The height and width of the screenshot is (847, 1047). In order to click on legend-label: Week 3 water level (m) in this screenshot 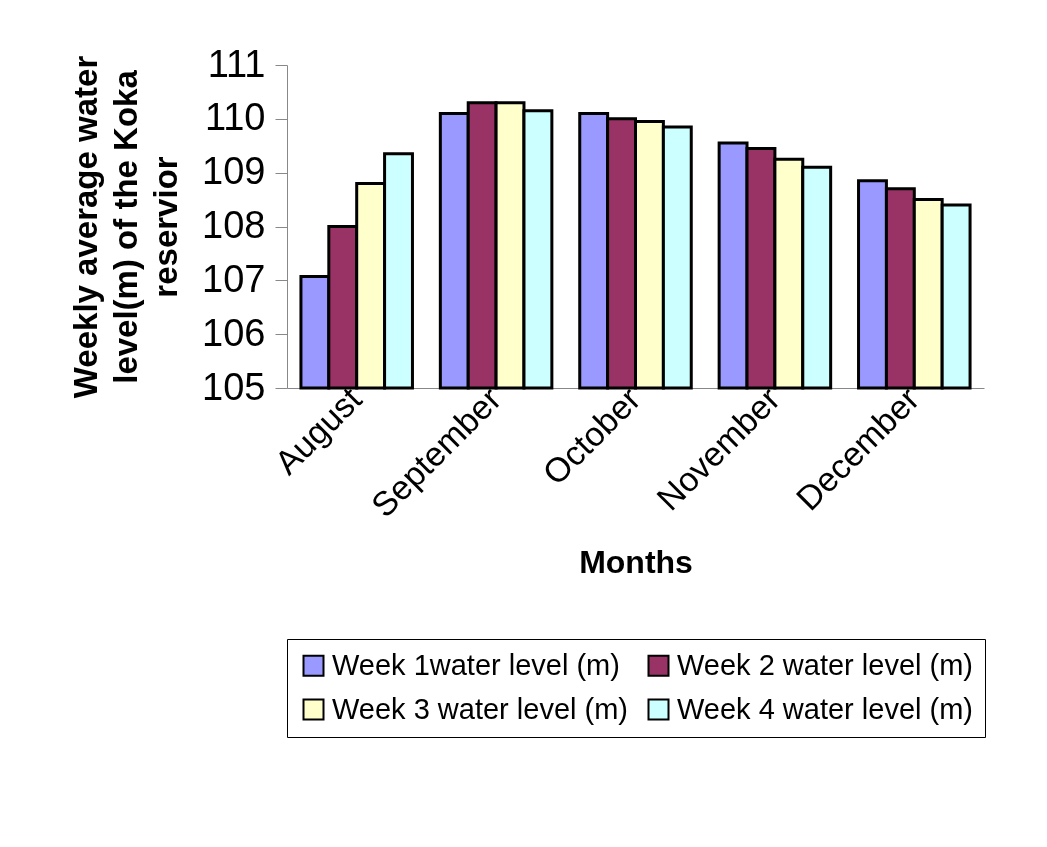, I will do `click(480, 708)`.